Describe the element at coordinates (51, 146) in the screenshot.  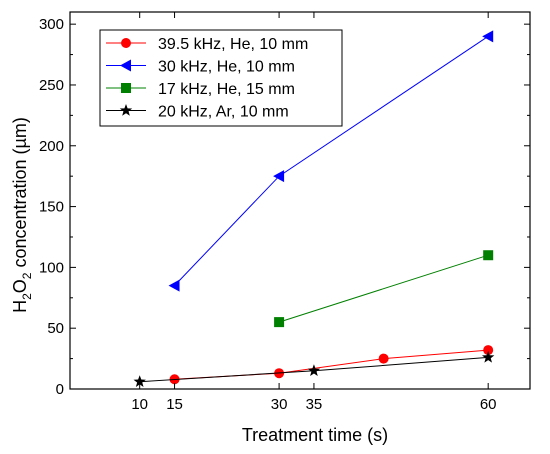
I see `y-tick-label: 200` at that location.